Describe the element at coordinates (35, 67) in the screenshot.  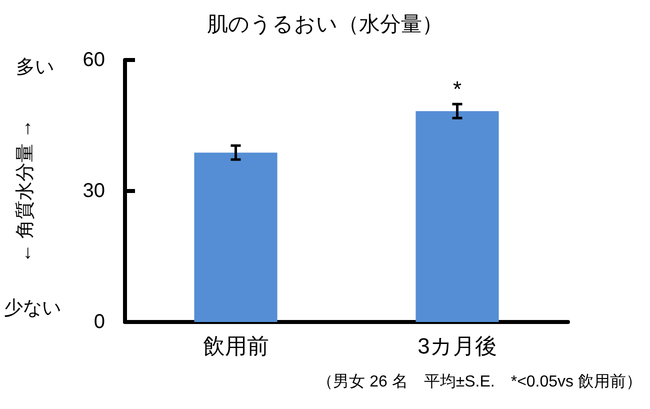
I see `text: 多い` at that location.